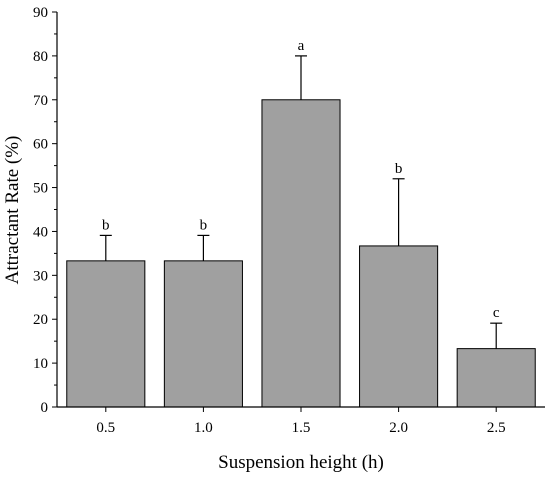  I want to click on x-tick-label-2.5: 2.5, so click(496, 428).